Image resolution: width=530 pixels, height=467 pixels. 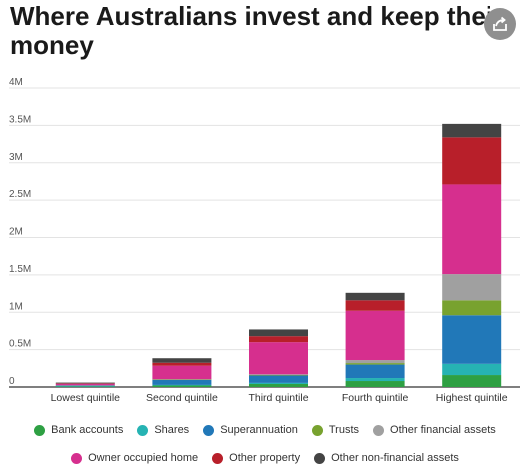 What do you see at coordinates (20, 194) in the screenshot?
I see `y-tick-label: 2.5M` at bounding box center [20, 194].